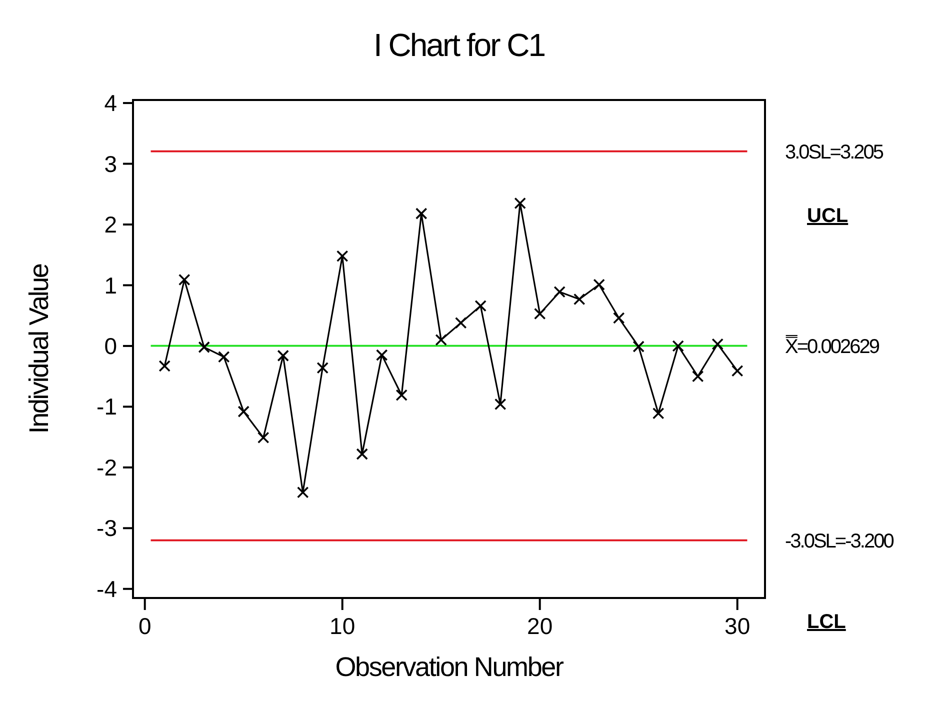 Image resolution: width=951 pixels, height=702 pixels. I want to click on y-tick-label: 1, so click(110, 285).